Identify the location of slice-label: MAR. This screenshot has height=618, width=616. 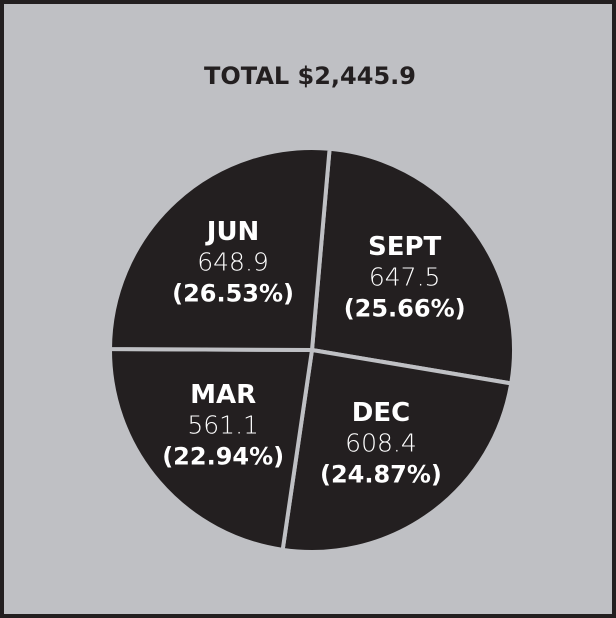
(223, 395).